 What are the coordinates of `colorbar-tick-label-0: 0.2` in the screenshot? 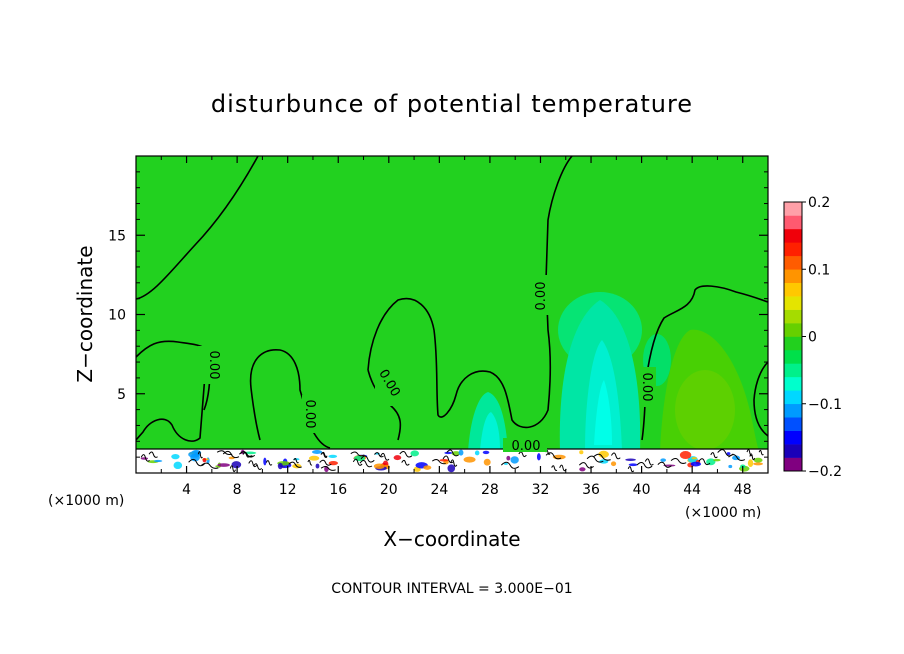 It's located at (819, 203).